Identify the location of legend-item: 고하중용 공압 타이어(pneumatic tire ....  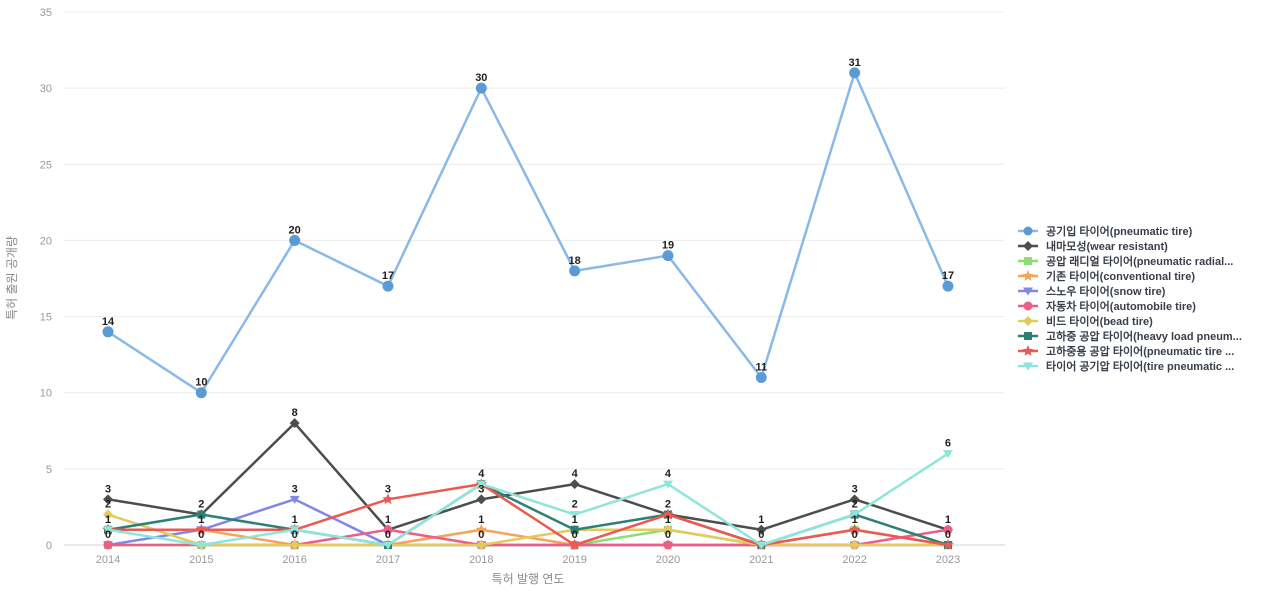
(1126, 351).